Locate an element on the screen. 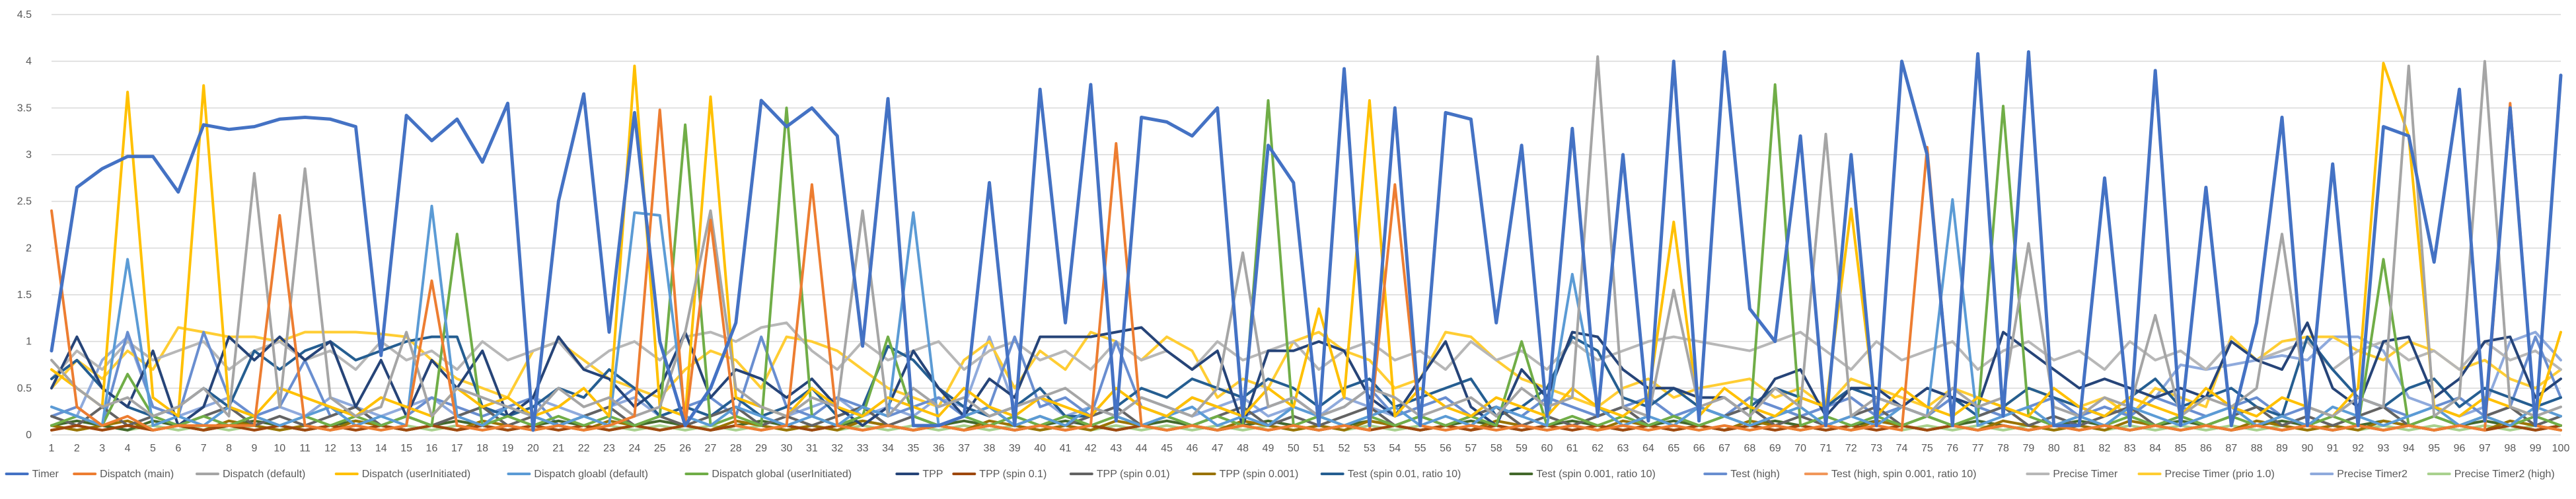 The height and width of the screenshot is (499, 2576). x-tick-label: 16 is located at coordinates (432, 449).